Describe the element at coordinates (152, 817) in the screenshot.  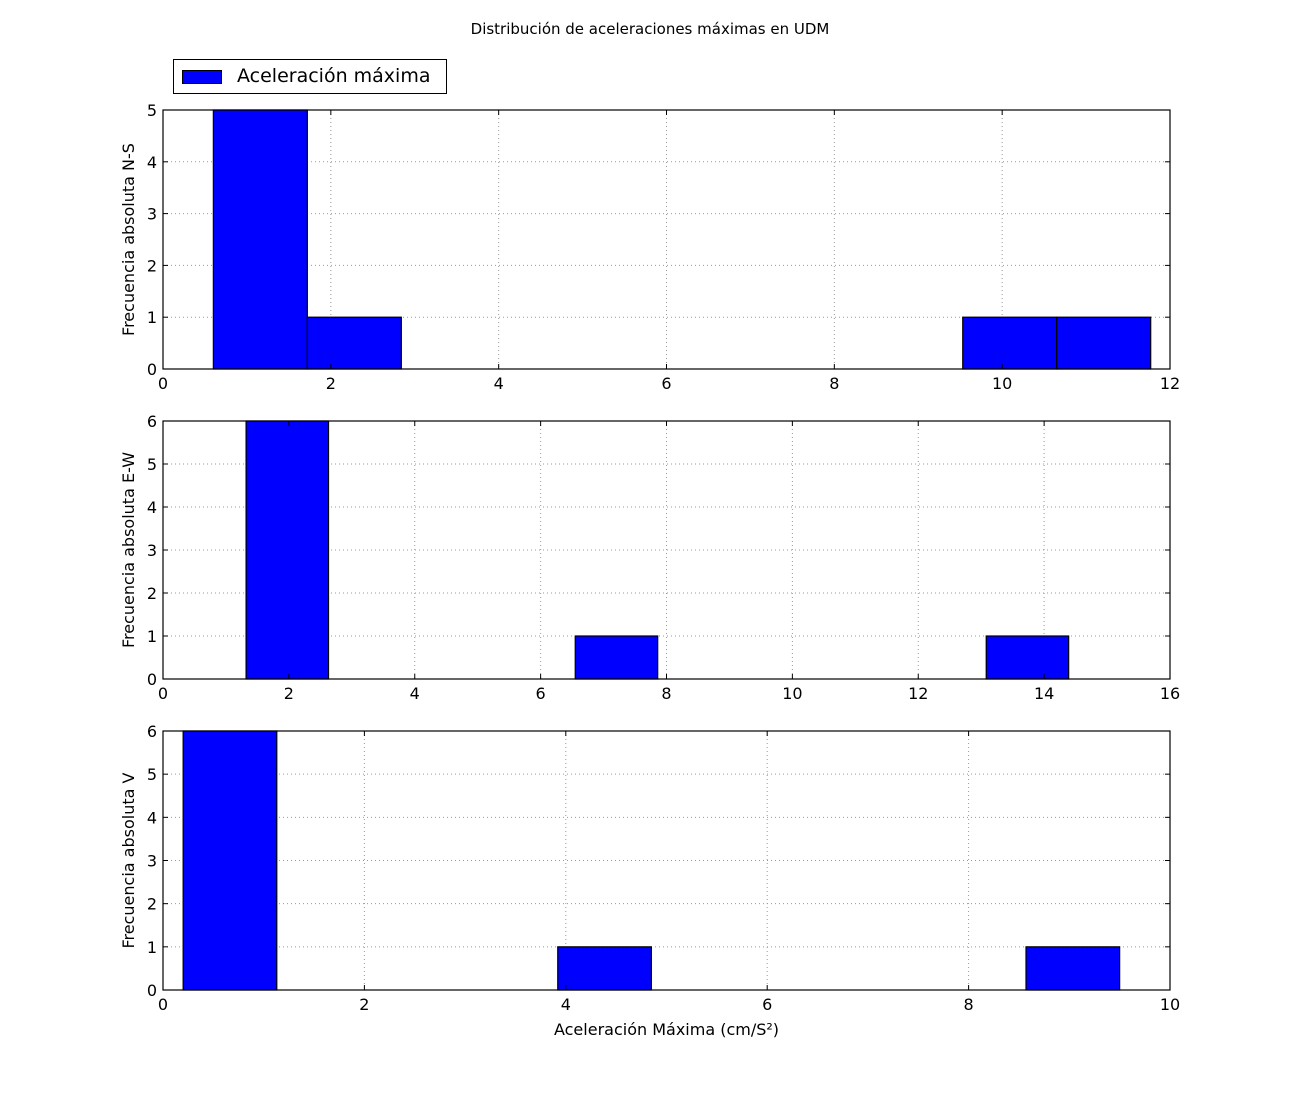
I see `axes-v-ytick-label: 4` at that location.